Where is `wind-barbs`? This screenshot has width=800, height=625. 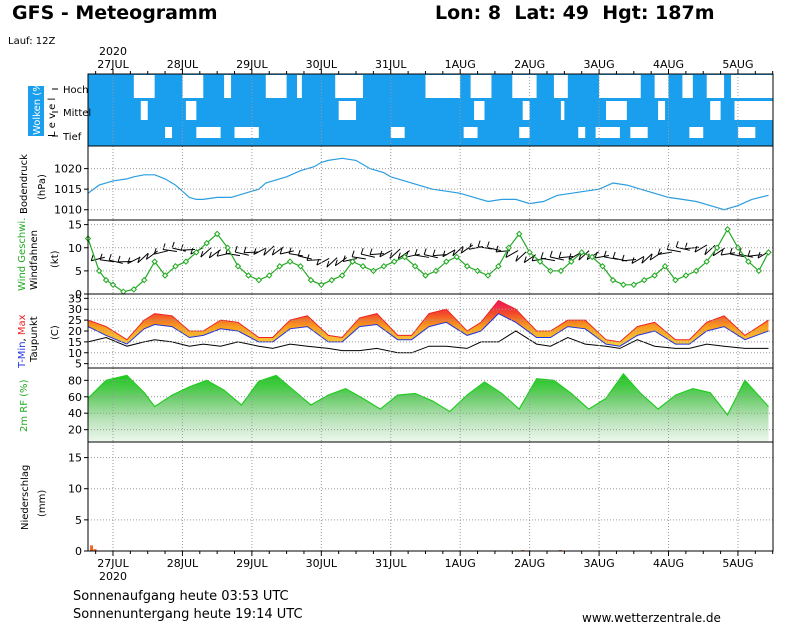
wind-barbs is located at coordinates (430, 254).